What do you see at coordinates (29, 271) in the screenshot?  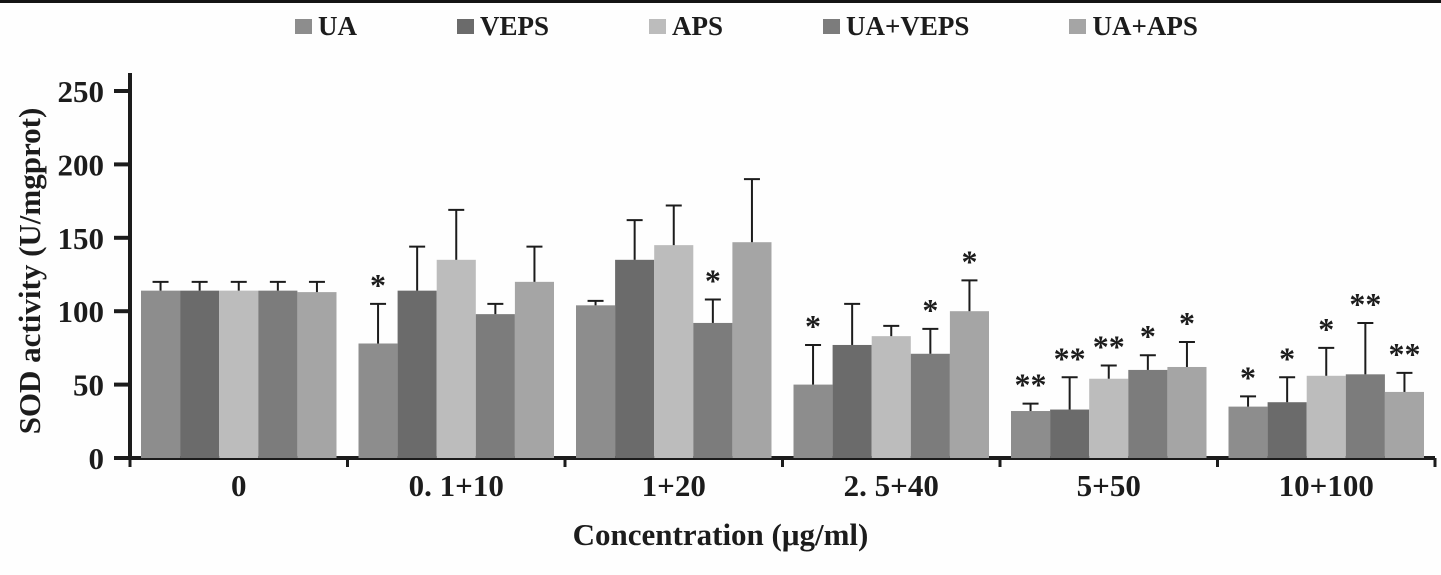 I see `y-axis-title: SOD activity (U/mgprot)` at bounding box center [29, 271].